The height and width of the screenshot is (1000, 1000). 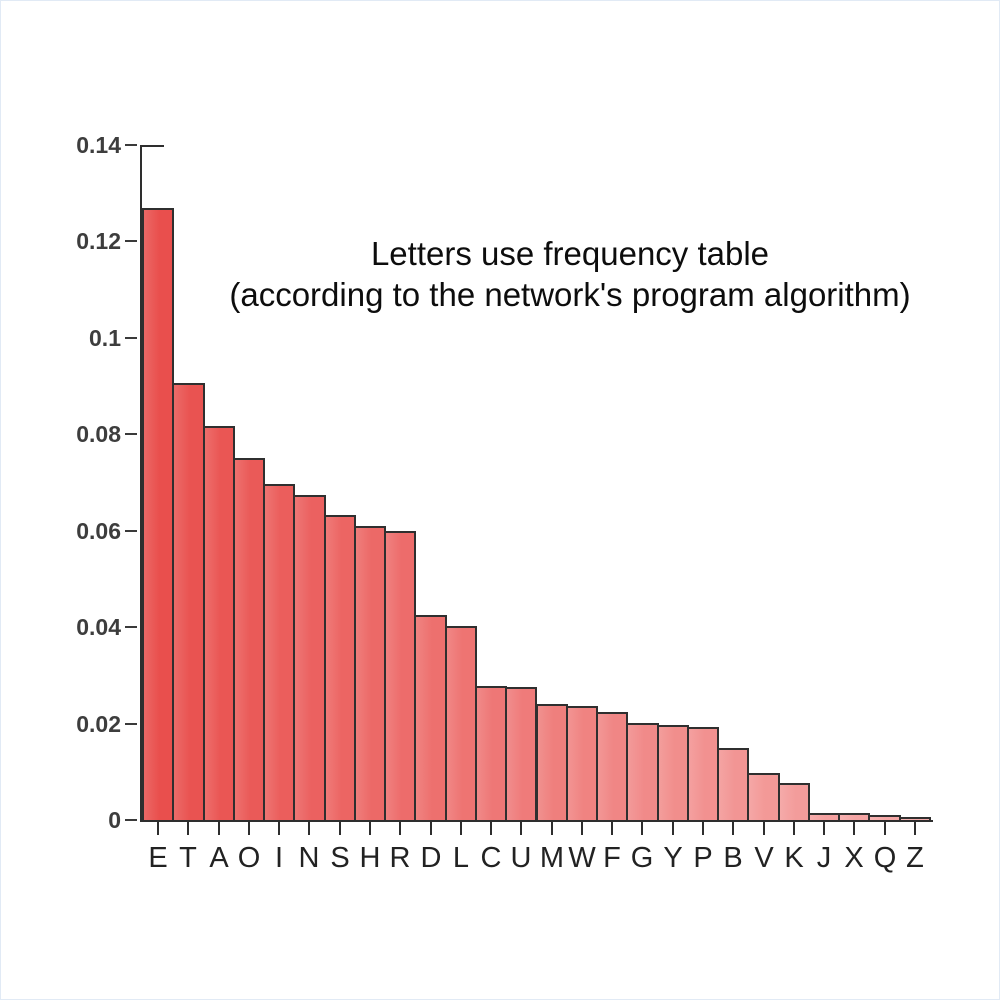 What do you see at coordinates (491, 858) in the screenshot?
I see `x-label-C: C` at bounding box center [491, 858].